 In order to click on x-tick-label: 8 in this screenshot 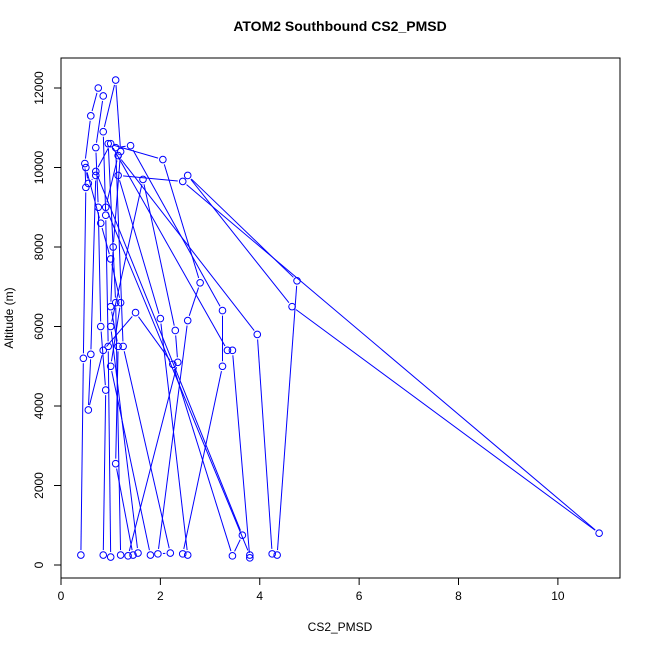, I will do `click(458, 596)`.